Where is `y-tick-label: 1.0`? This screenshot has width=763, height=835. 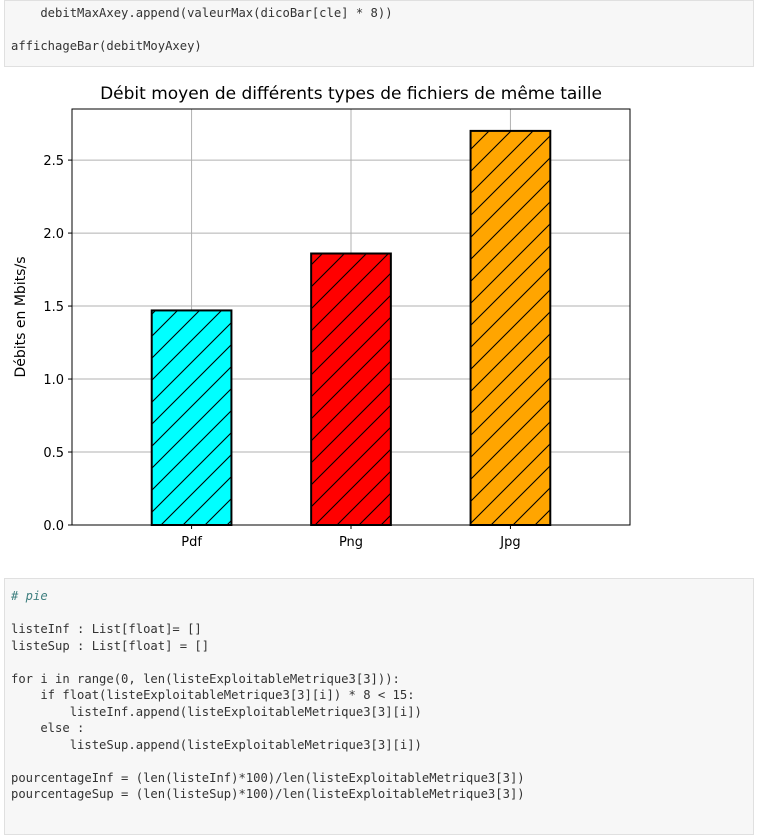 y-tick-label: 1.0 is located at coordinates (53, 380).